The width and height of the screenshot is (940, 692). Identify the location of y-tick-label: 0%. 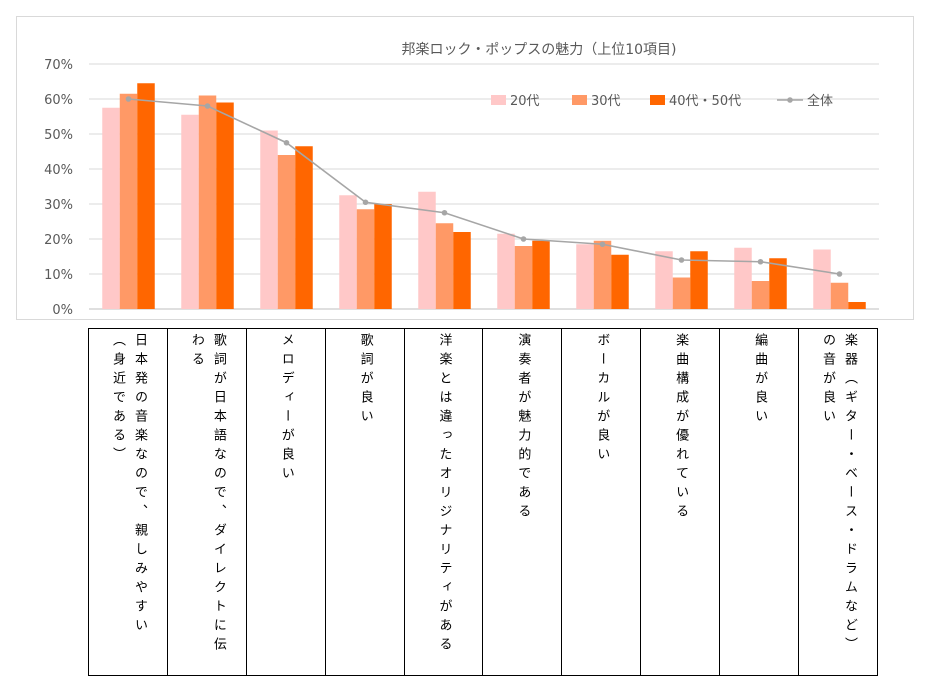
(62, 310).